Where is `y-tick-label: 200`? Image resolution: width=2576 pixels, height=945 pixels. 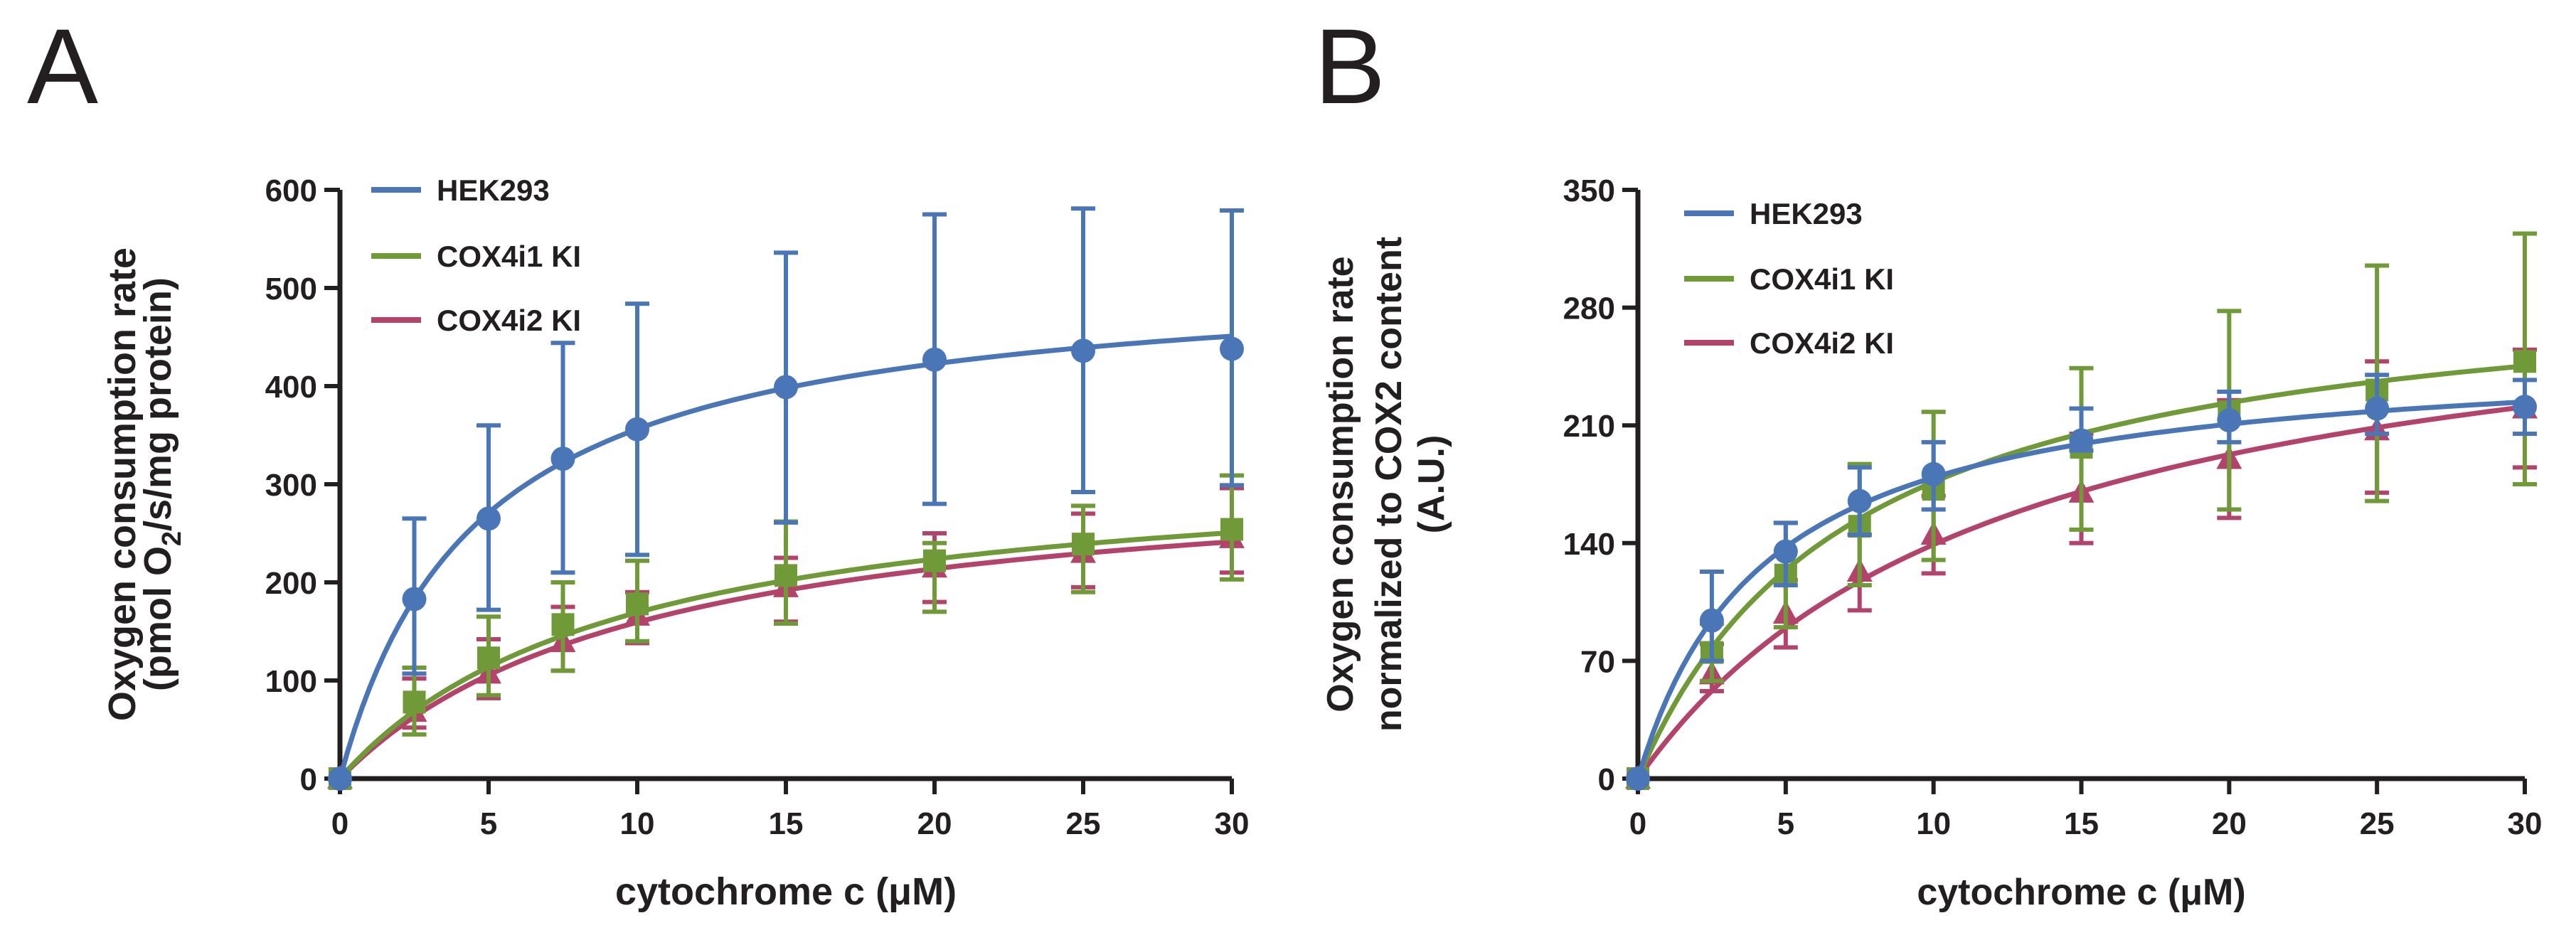
y-tick-label: 200 is located at coordinates (291, 583).